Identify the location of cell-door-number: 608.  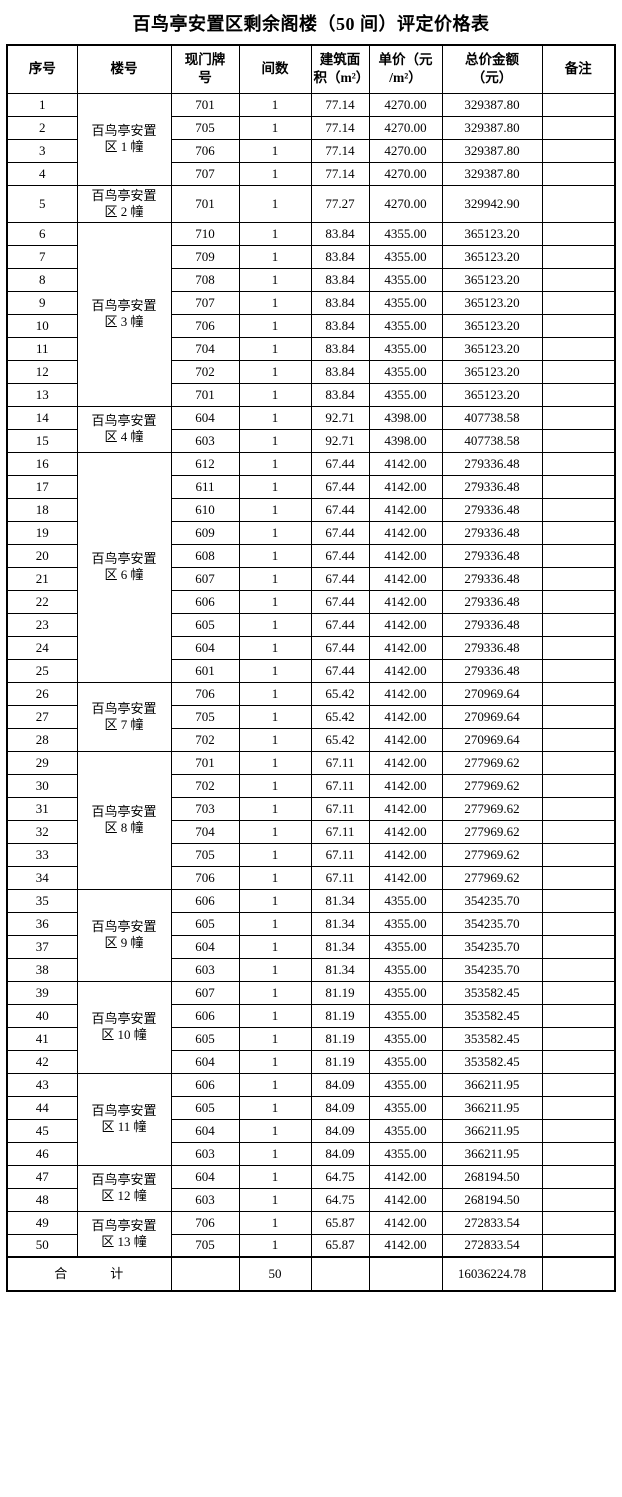
(205, 555).